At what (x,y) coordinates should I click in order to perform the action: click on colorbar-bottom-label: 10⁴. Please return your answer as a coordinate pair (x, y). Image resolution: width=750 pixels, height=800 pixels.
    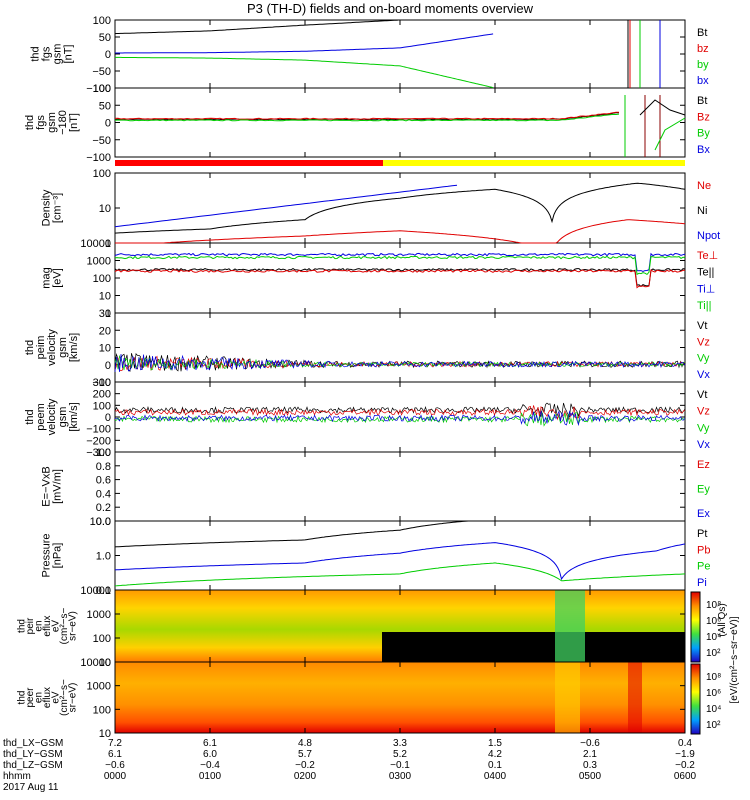
    Looking at the image, I should click on (713, 709).